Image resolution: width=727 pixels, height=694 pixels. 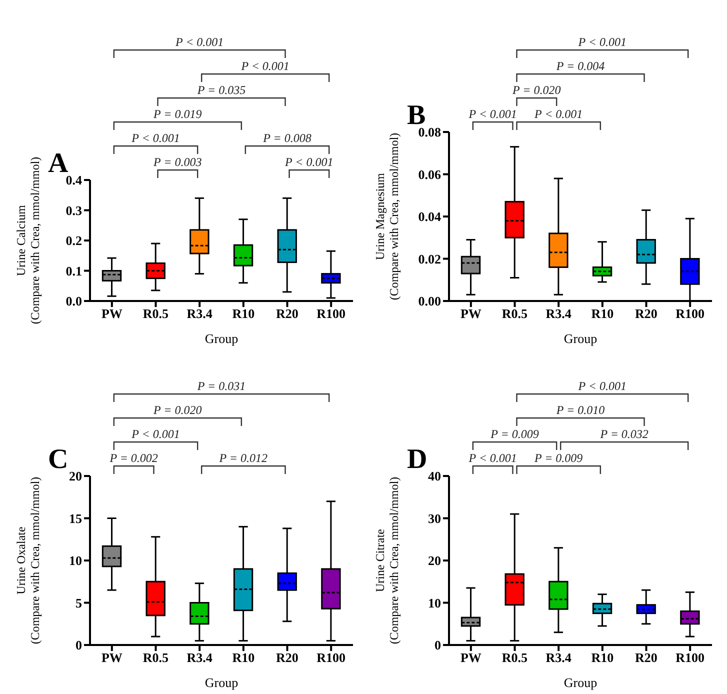 I want to click on y-axis-title: Urine Oxalate (Compare with Crea, mmol/mmol), so click(x=28, y=560).